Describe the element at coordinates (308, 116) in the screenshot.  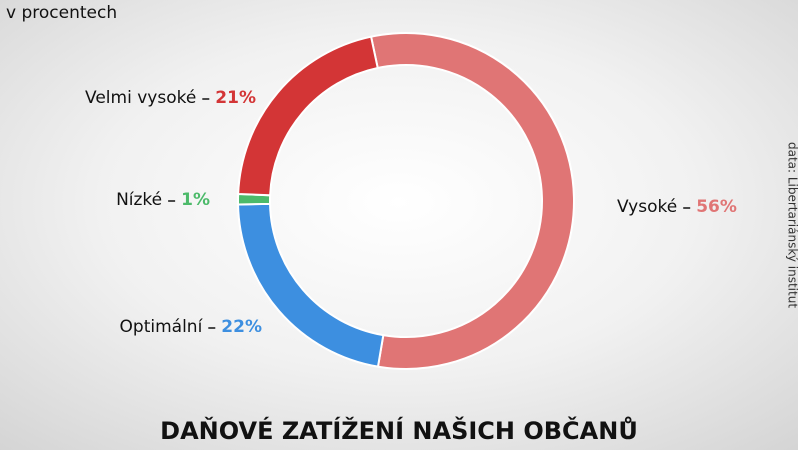
I see `donut-slice` at that location.